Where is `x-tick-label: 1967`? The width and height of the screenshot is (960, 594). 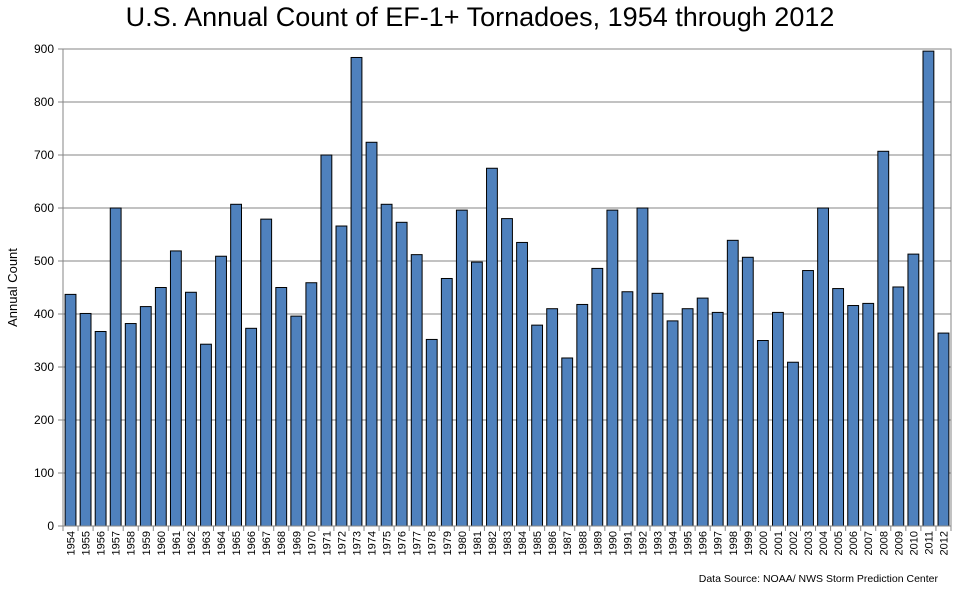 x-tick-label: 1967 is located at coordinates (267, 543).